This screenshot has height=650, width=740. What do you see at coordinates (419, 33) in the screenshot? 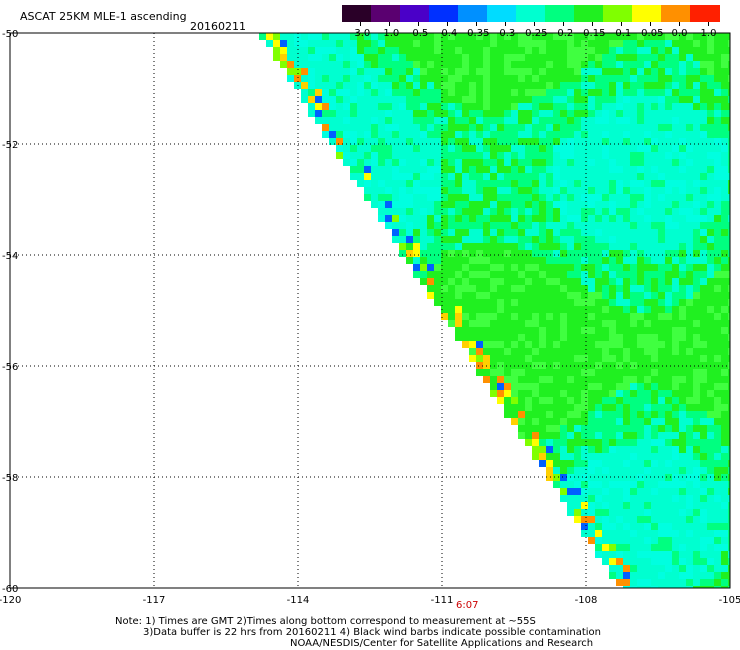
I see `colorbar-tick-label: -0.5` at bounding box center [419, 33].